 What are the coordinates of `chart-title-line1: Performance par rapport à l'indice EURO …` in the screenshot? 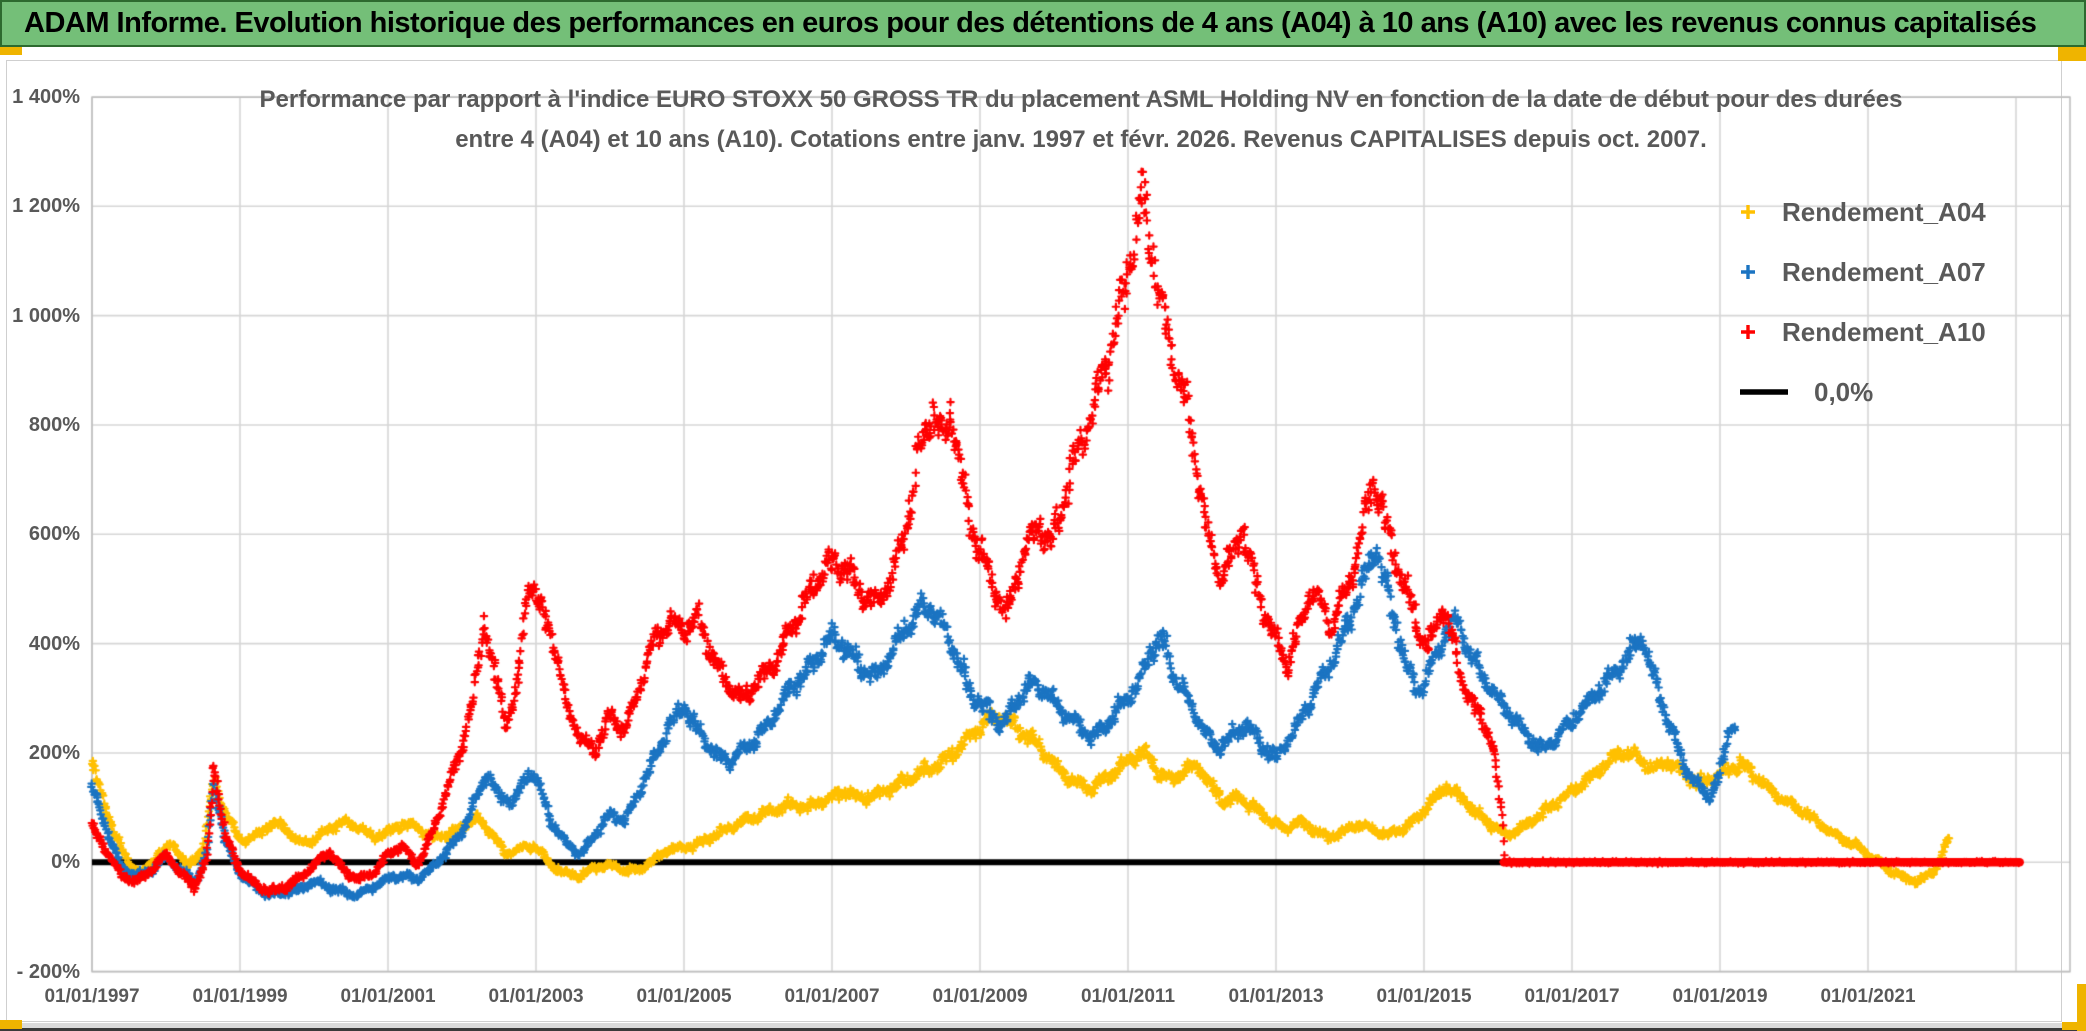 It's located at (1081, 99).